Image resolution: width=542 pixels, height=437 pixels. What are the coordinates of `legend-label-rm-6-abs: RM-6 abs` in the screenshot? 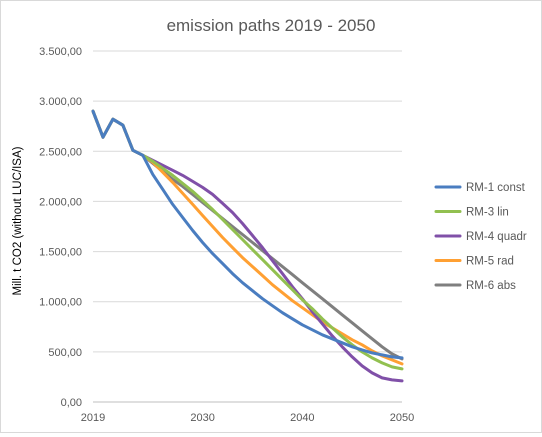 It's located at (491, 286).